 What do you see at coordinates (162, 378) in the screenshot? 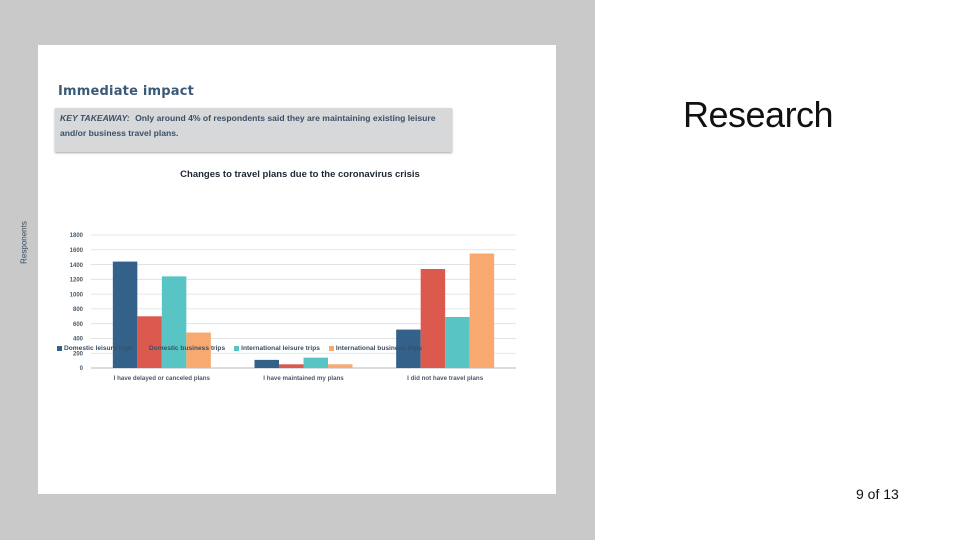
I see `x-tick-label: I have delayed or canceled plans` at bounding box center [162, 378].